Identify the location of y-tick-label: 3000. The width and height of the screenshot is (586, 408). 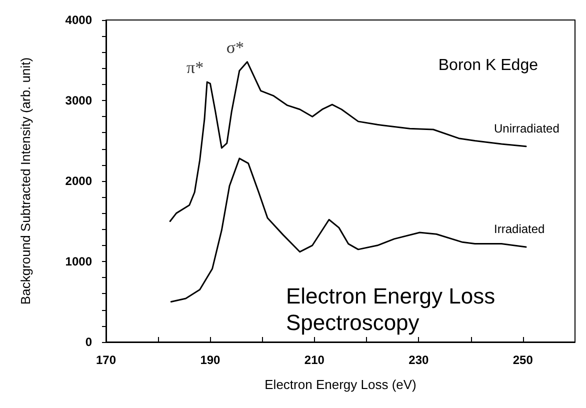
(78, 101).